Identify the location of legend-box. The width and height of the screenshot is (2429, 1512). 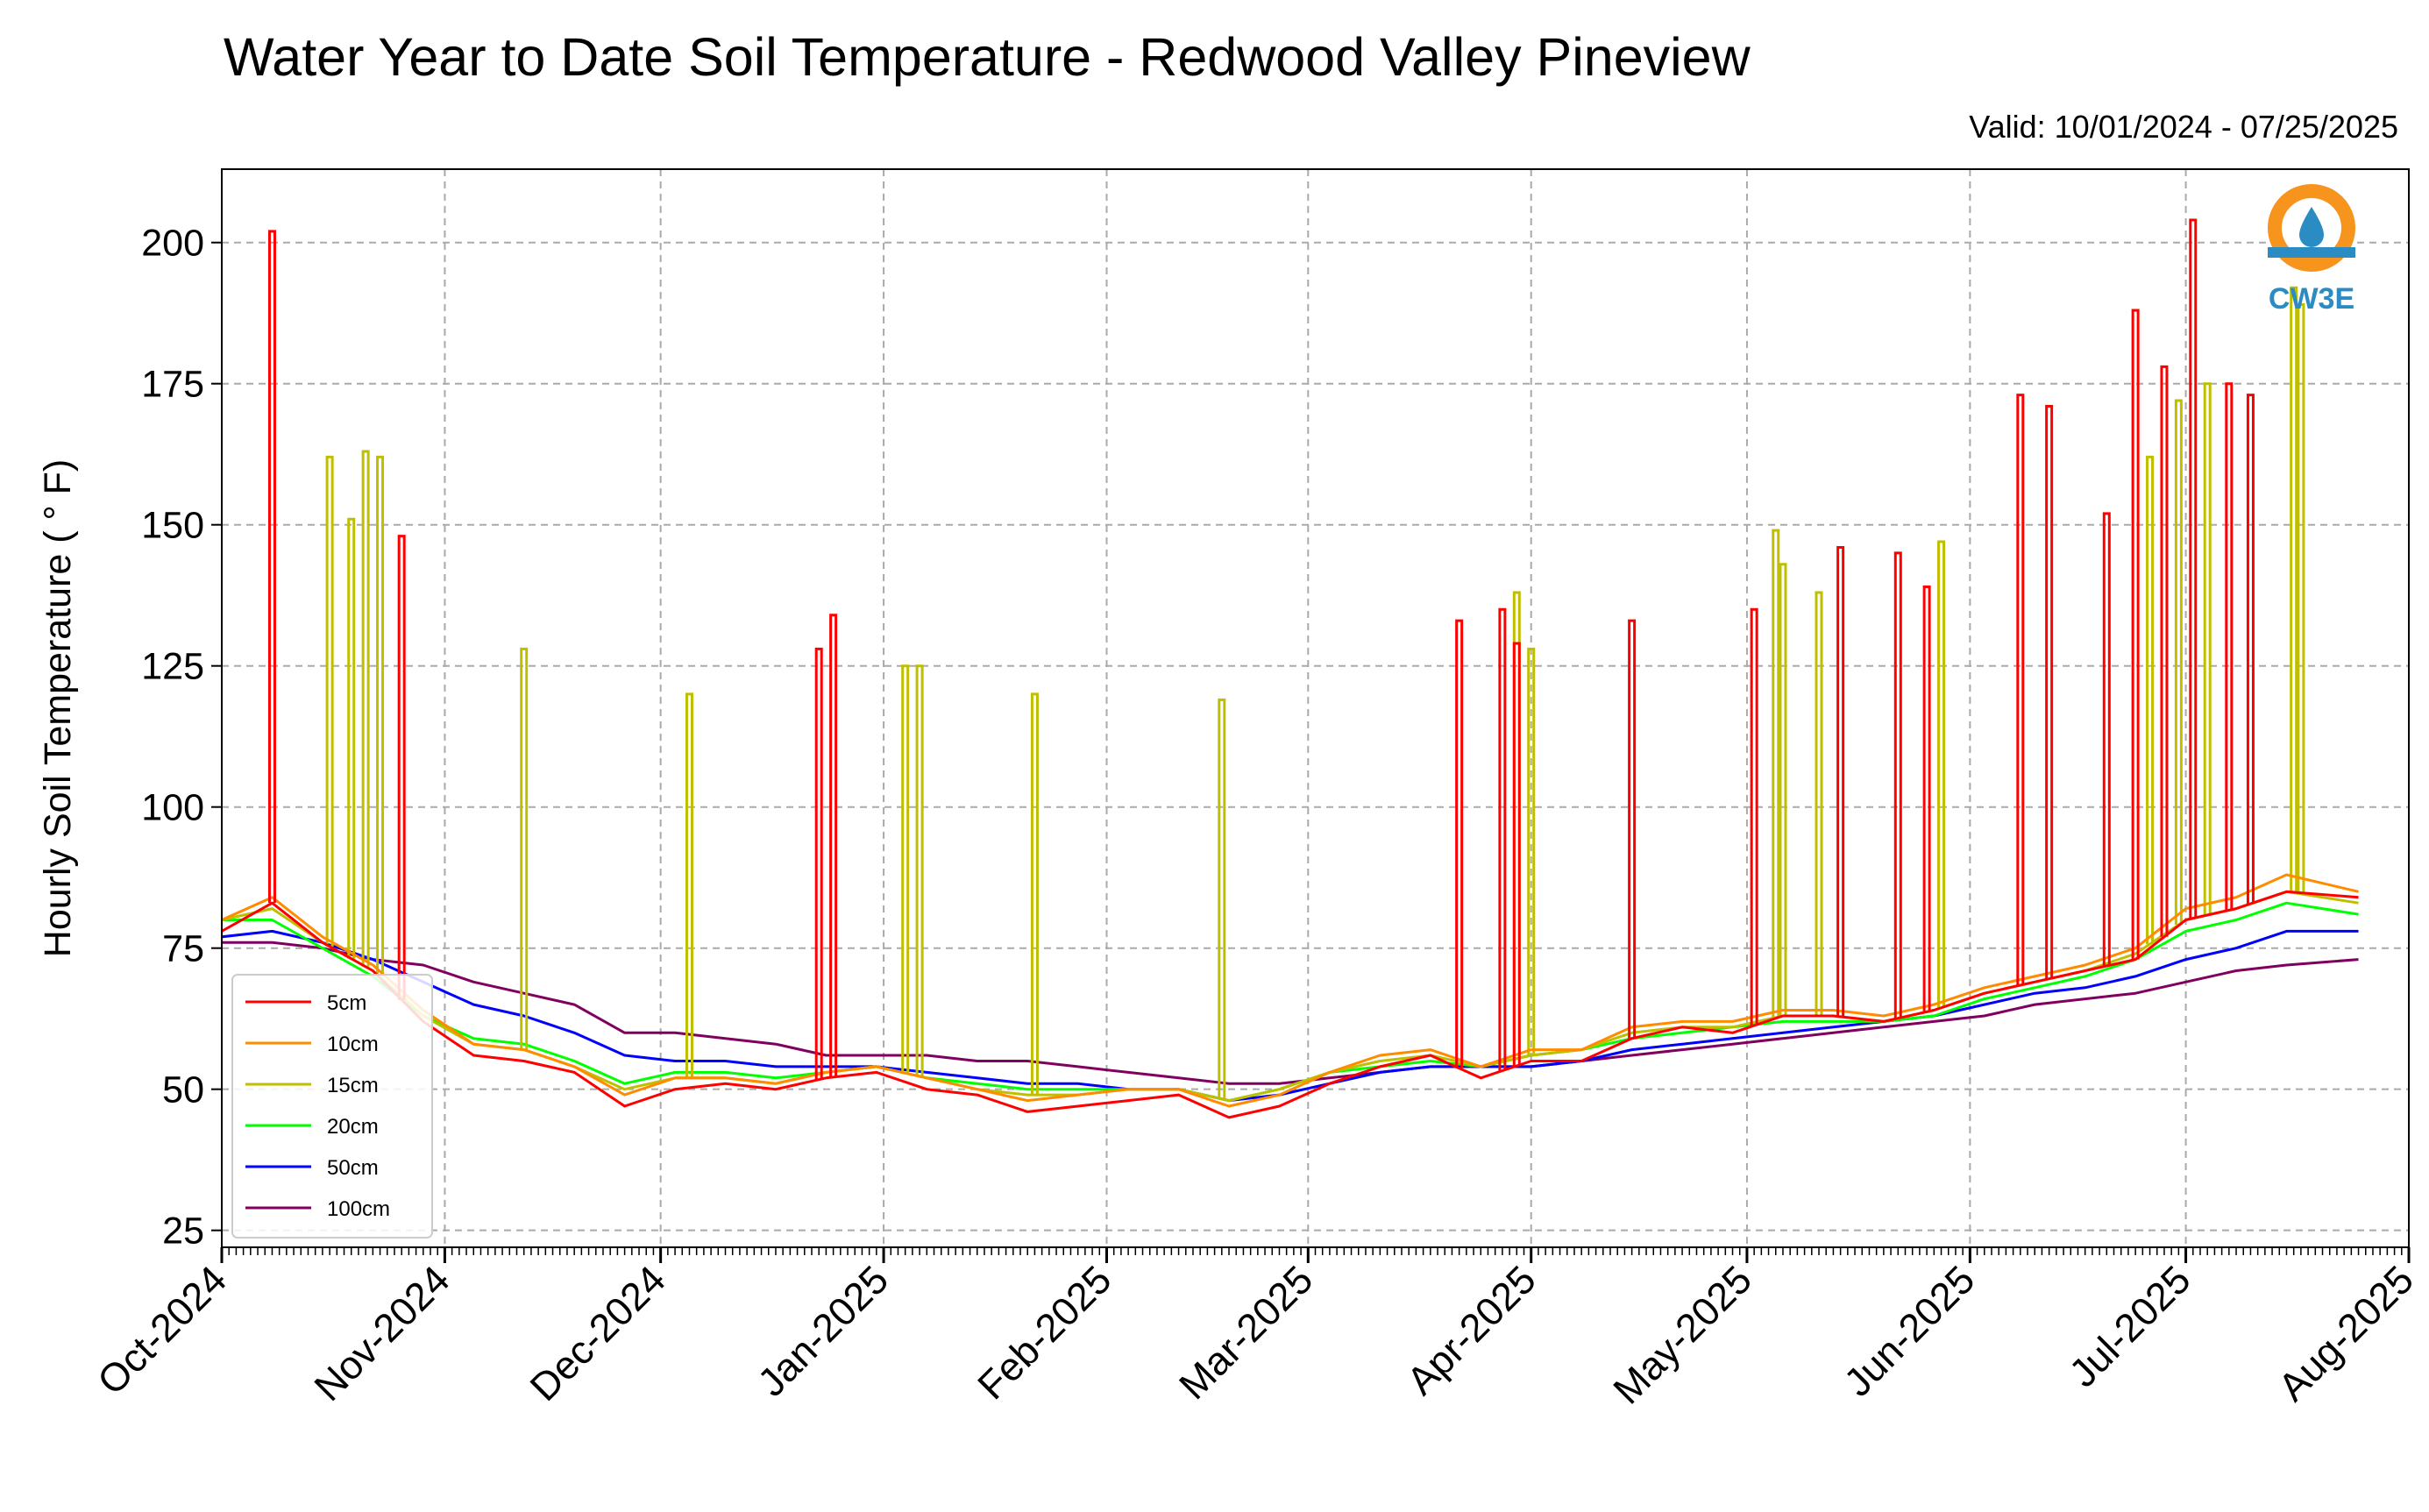
(332, 1106).